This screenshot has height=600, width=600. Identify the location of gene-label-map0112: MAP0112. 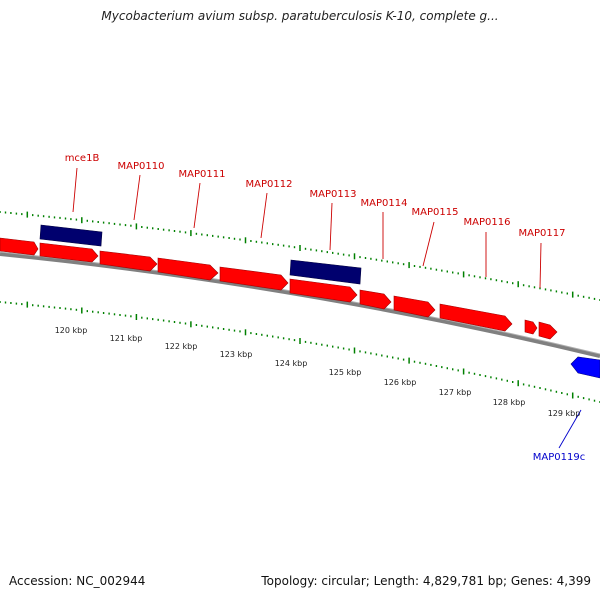
(269, 184).